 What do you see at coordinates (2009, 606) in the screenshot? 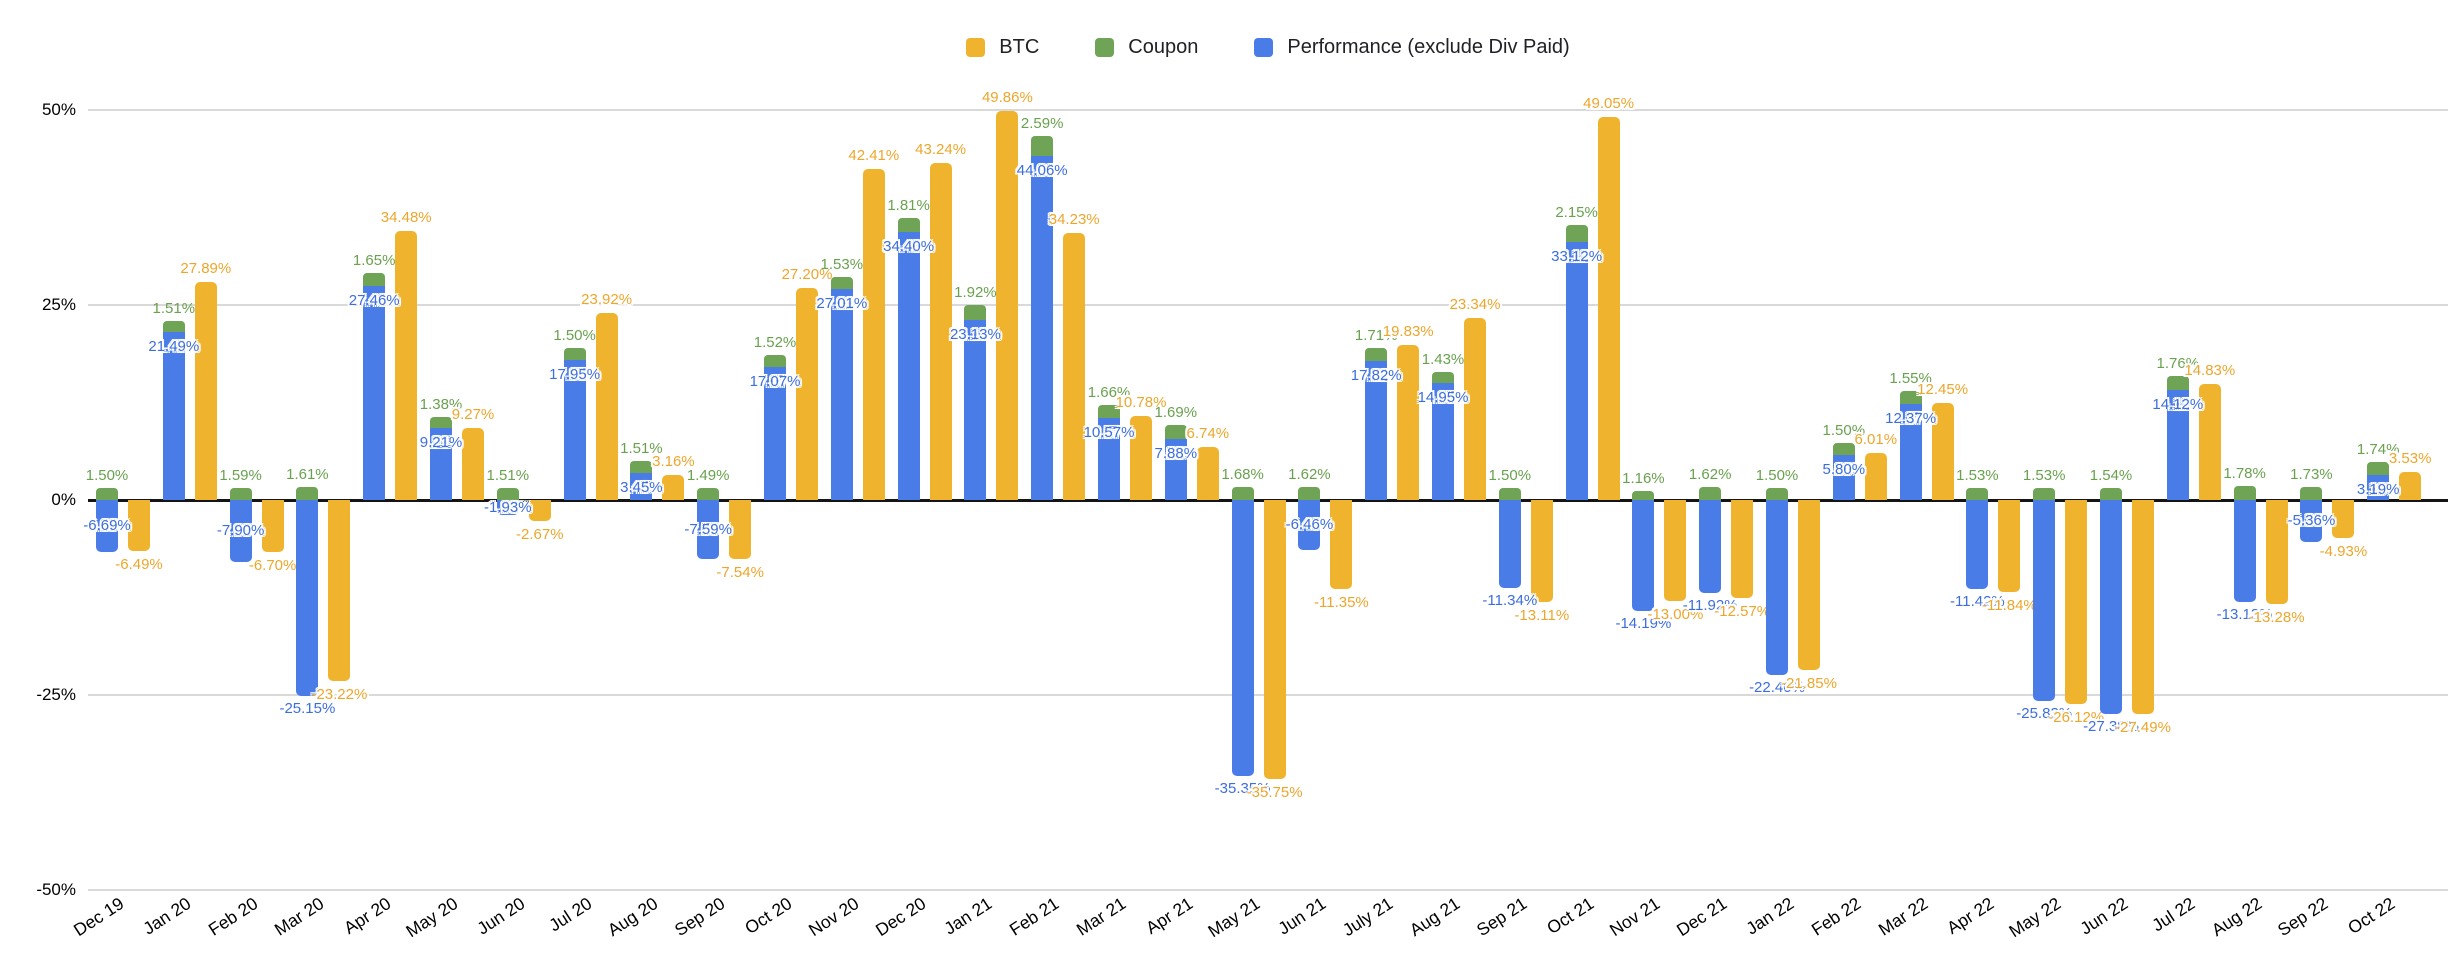
I see `btc-value-label: -11.84%` at bounding box center [2009, 606].